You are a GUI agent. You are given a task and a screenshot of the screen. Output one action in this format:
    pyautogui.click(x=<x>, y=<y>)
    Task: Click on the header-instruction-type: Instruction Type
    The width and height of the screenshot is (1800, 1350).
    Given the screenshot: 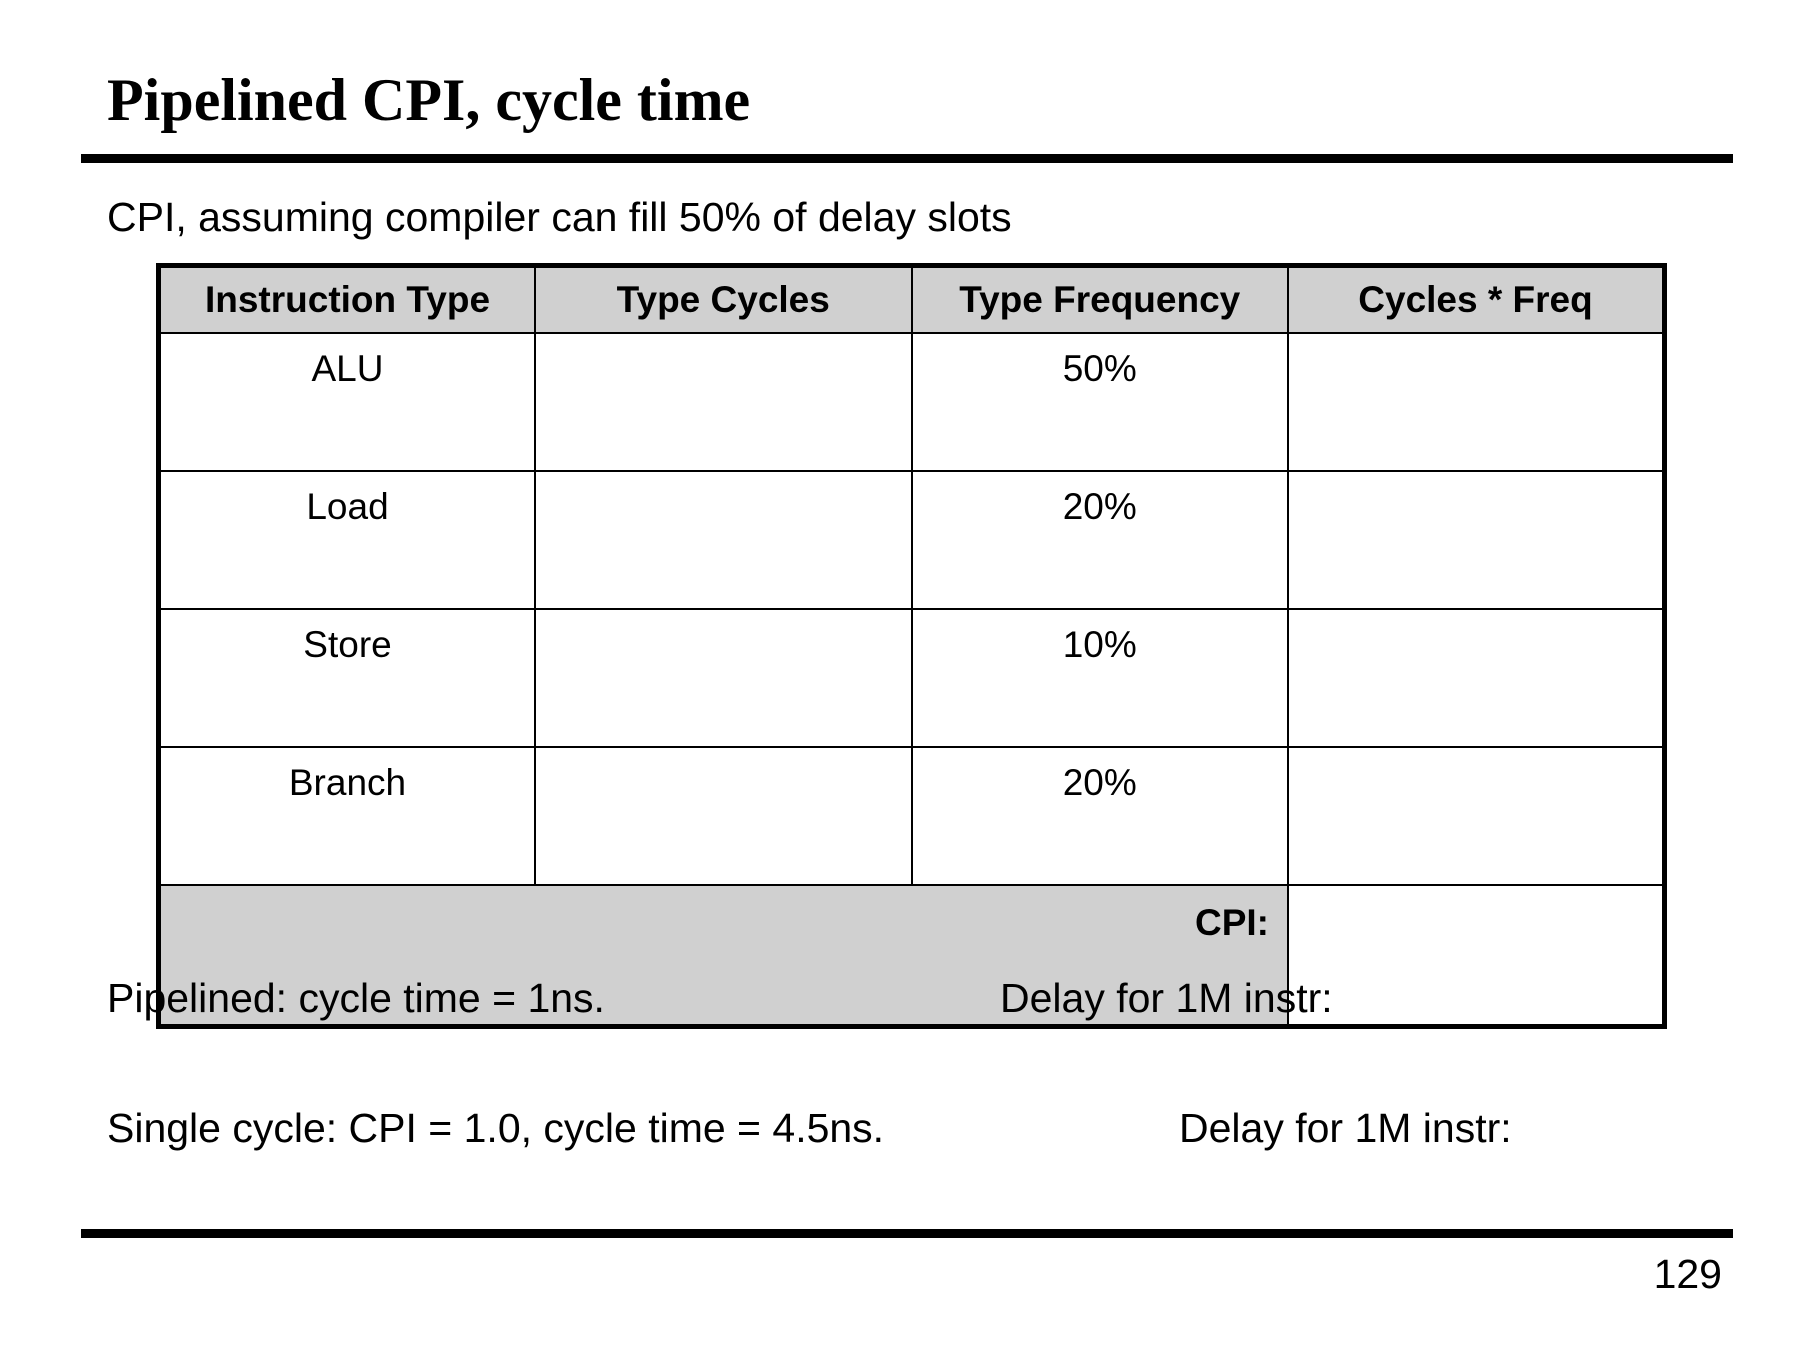 What is the action you would take?
    pyautogui.click(x=346, y=299)
    